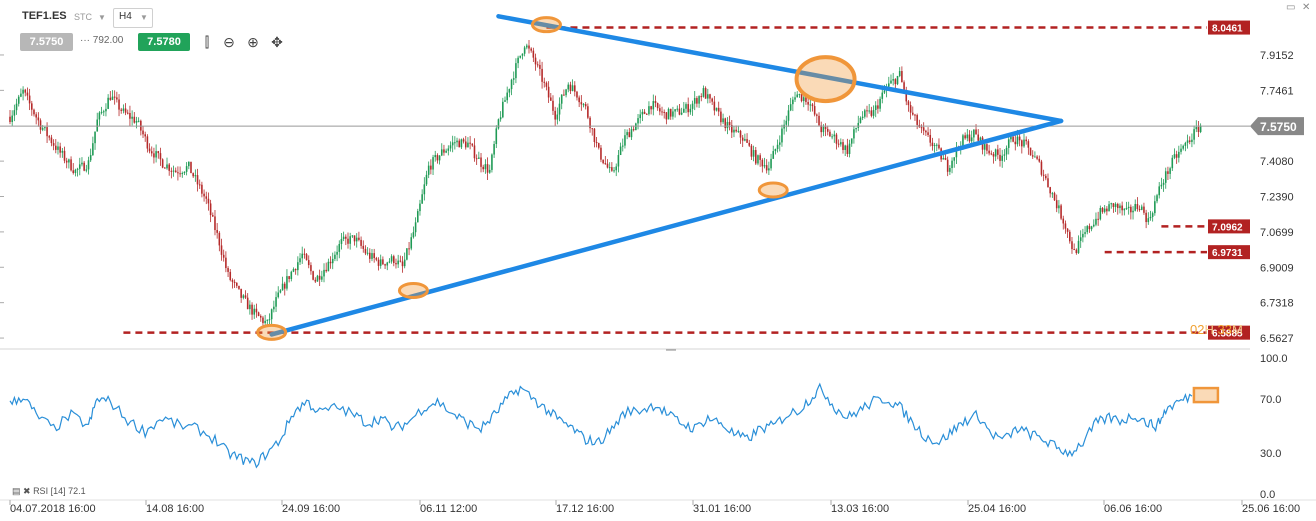  Describe the element at coordinates (1277, 268) in the screenshot. I see `y-tick-label: 6.9009` at that location.